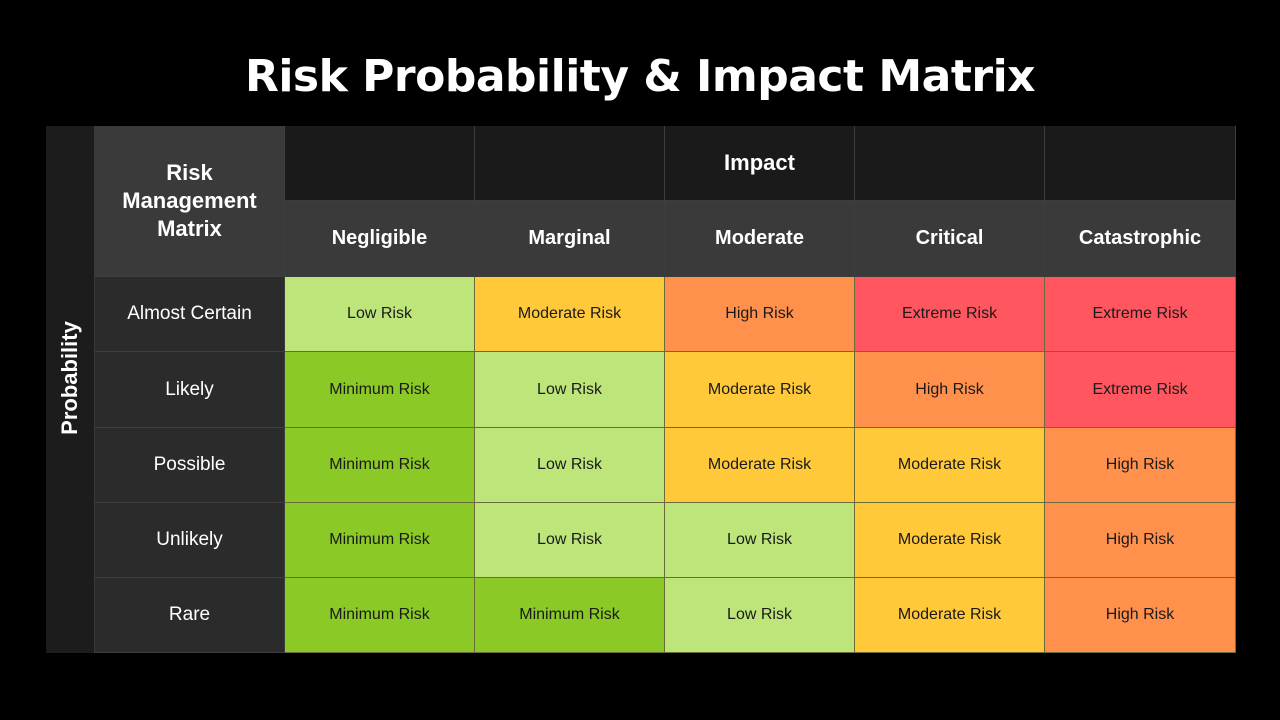 The height and width of the screenshot is (720, 1280). I want to click on page-title: Risk Probability & Impact Matrix, so click(640, 76).